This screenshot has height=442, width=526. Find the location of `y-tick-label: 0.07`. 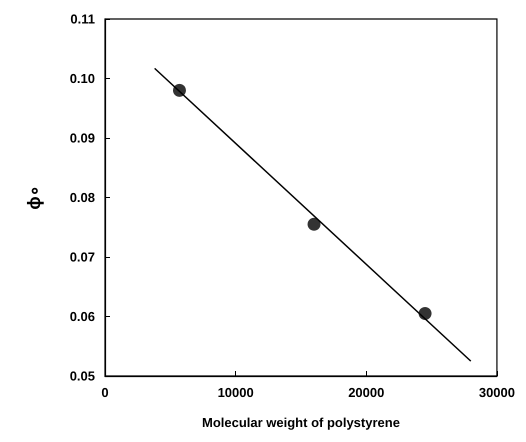

y-tick-label: 0.07 is located at coordinates (82, 257).